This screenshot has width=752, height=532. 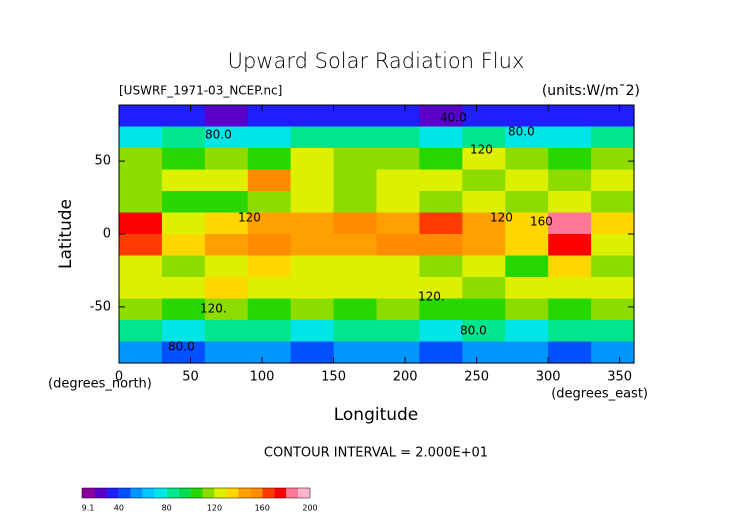 I want to click on x-tick-label: 150, so click(x=333, y=377).